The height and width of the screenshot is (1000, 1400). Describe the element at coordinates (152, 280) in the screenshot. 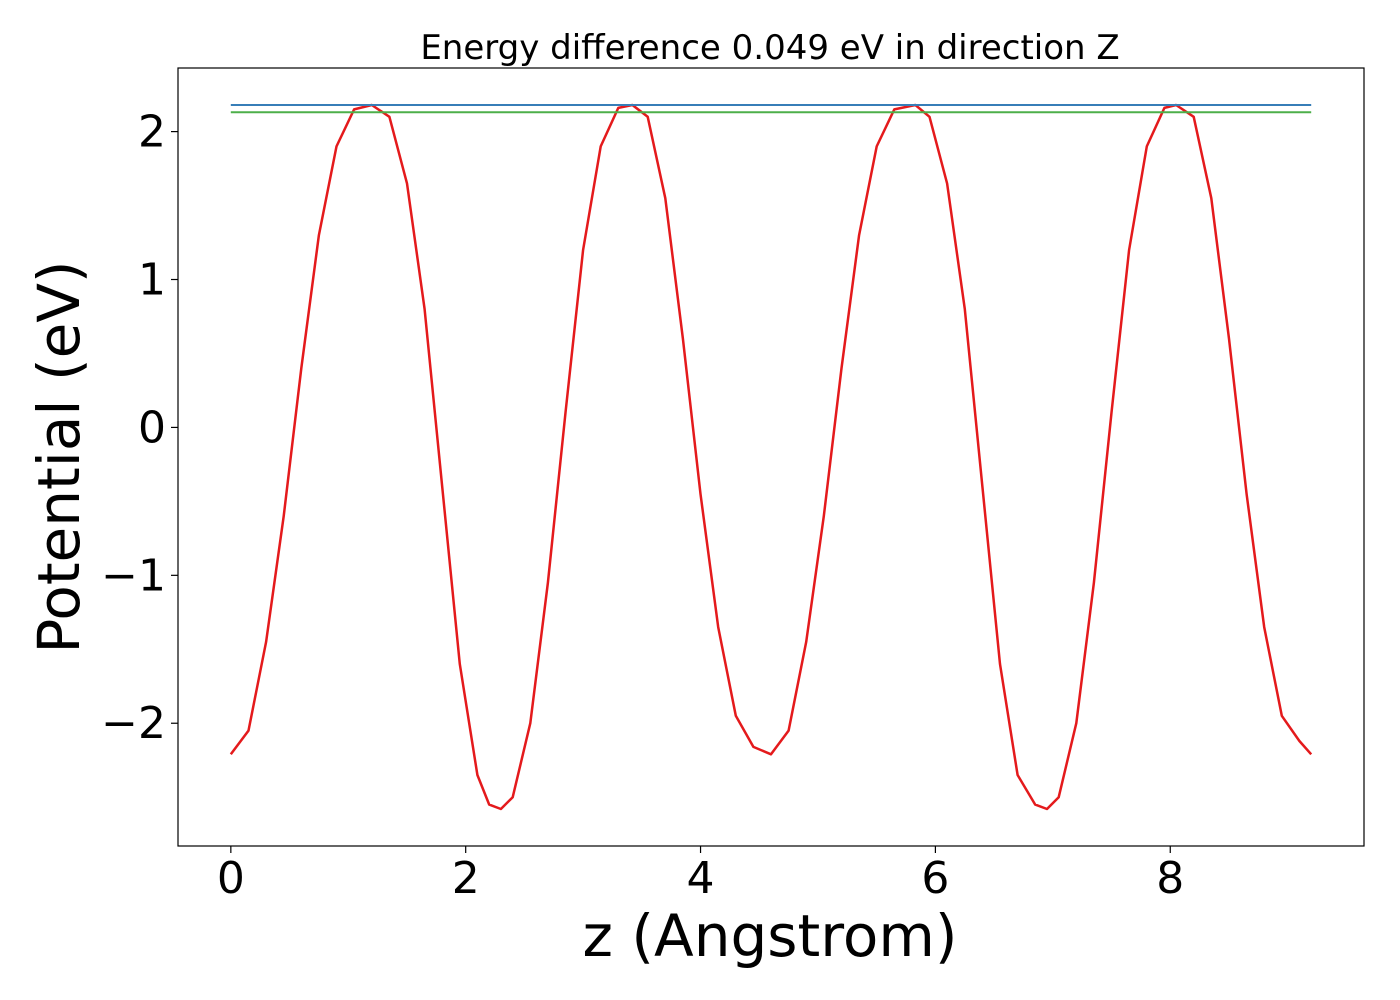

I see `y-tick-label: 1` at that location.